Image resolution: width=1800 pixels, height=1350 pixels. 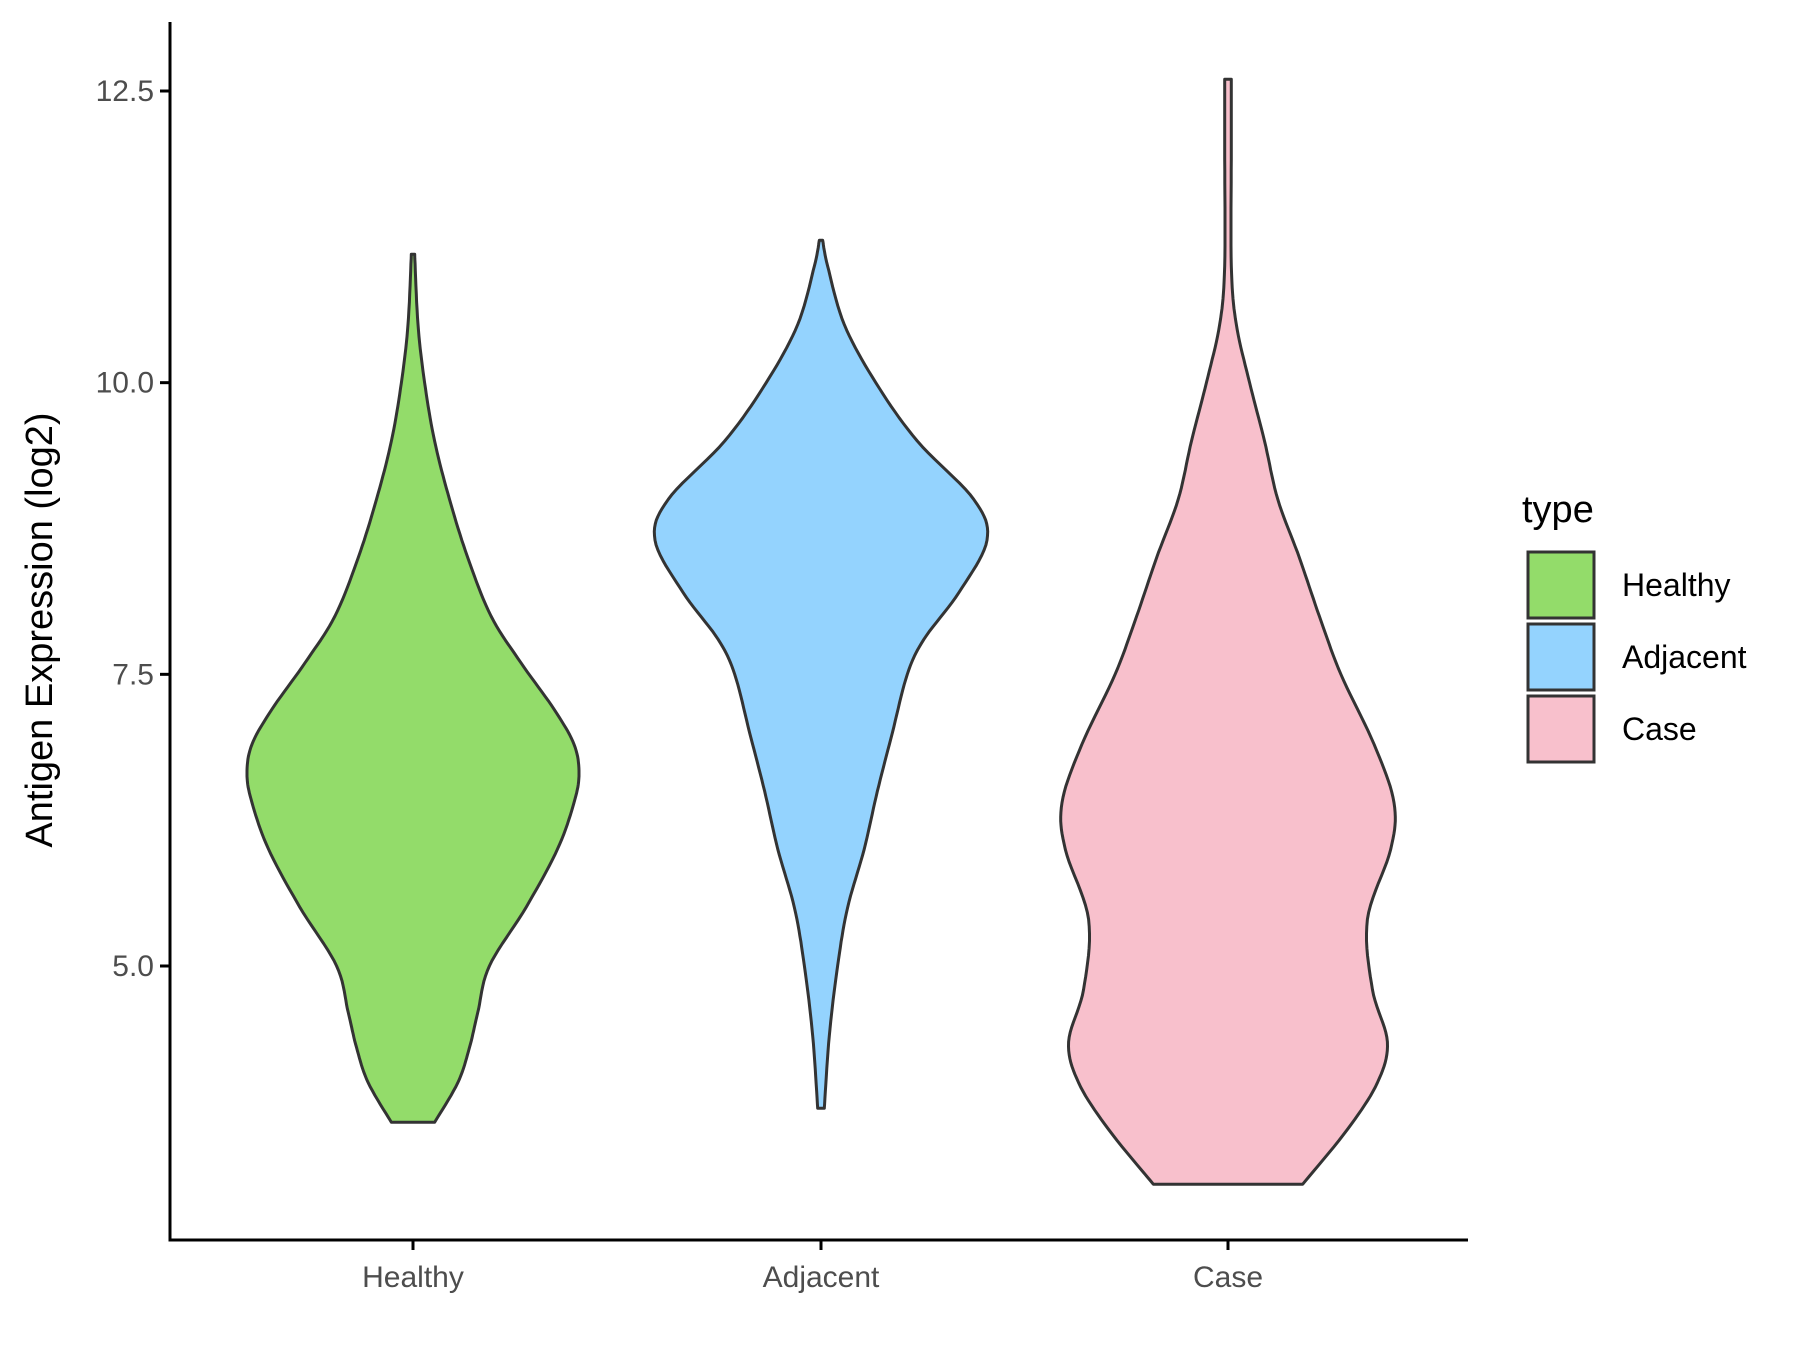 What do you see at coordinates (1676, 585) in the screenshot?
I see `legend-label-healthy: Healthy` at bounding box center [1676, 585].